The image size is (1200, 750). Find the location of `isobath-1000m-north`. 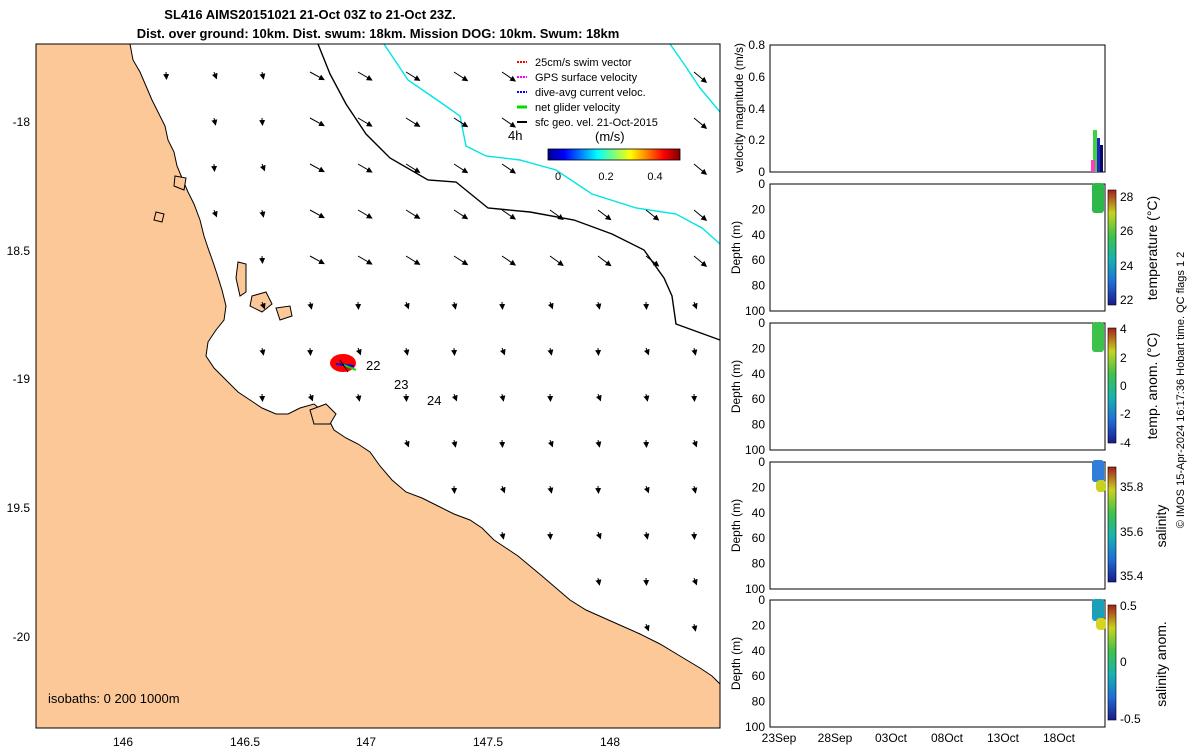

isobath-1000m-north is located at coordinates (695, 78).